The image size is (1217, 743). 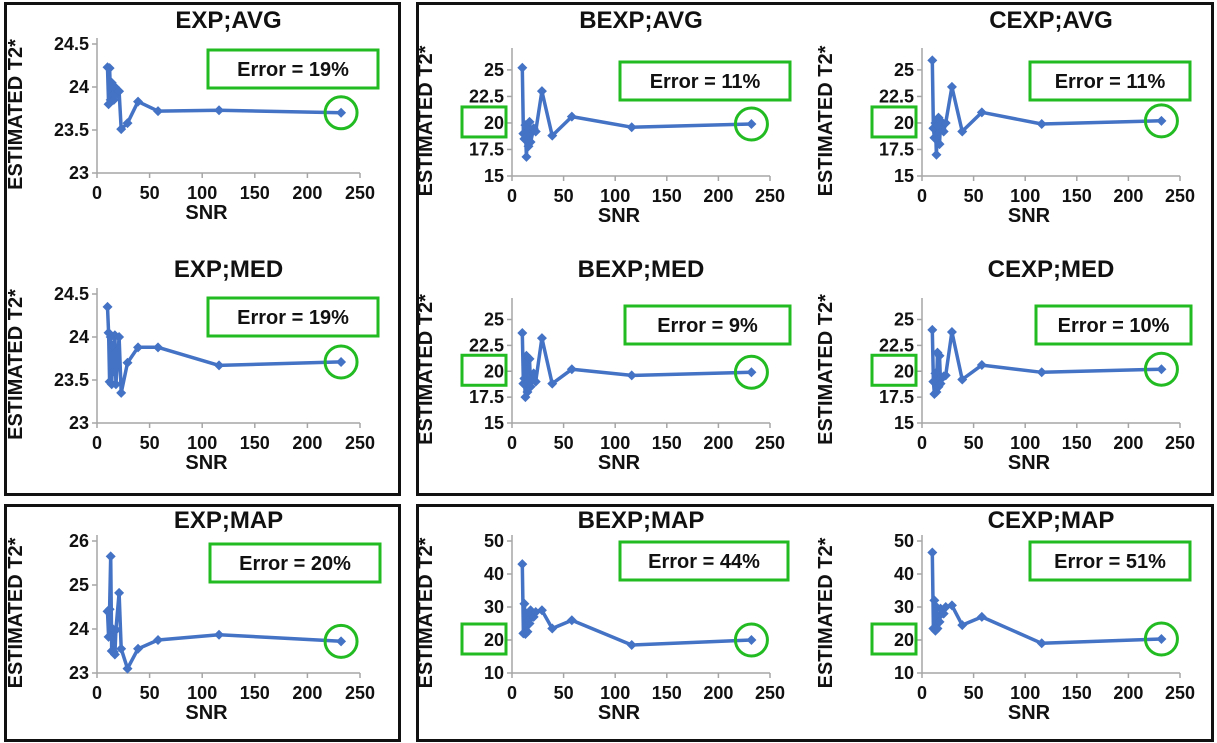 What do you see at coordinates (904, 574) in the screenshot?
I see `y-tick-label: 40` at bounding box center [904, 574].